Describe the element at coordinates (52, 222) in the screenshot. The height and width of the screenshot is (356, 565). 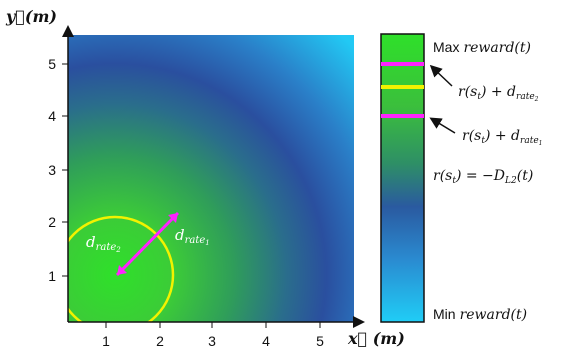
I see `y-tick-label: 2` at that location.